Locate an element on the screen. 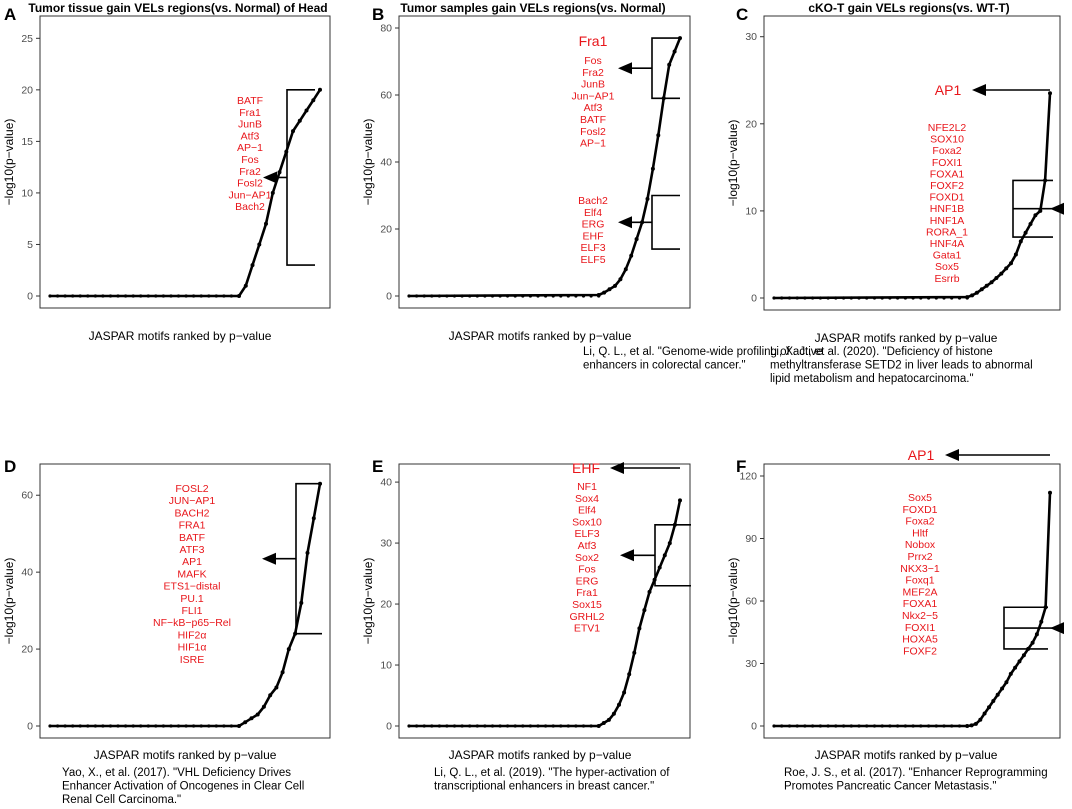  motif-label: JunB is located at coordinates (593, 85).